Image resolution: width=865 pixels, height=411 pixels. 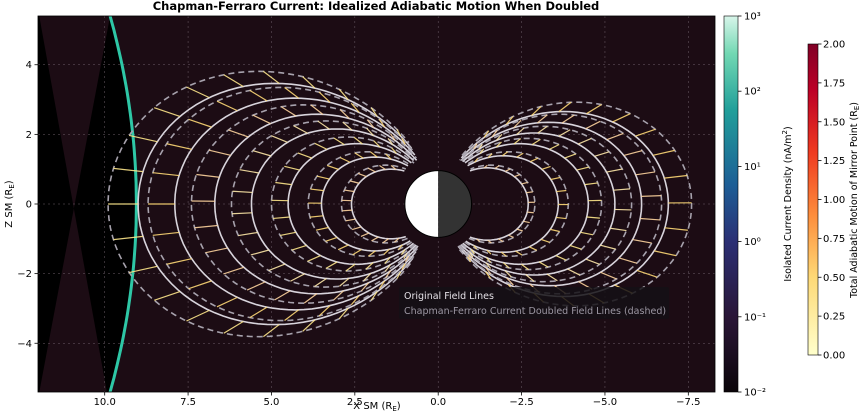 I want to click on cb-current-label-2: 10⁰, so click(x=752, y=242).